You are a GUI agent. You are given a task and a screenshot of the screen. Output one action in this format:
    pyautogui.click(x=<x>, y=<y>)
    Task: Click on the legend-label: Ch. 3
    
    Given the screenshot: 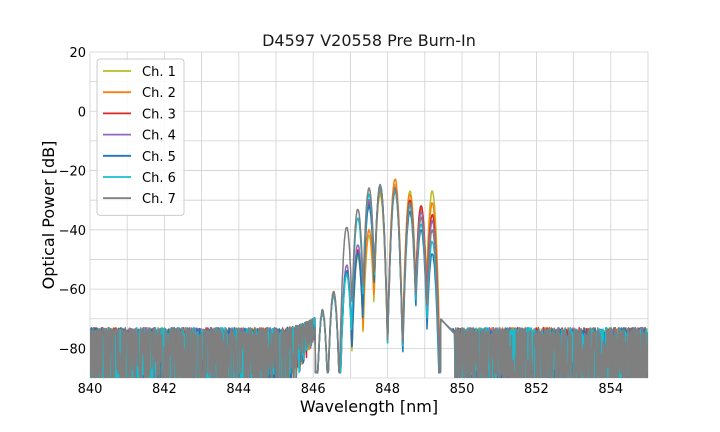 What is the action you would take?
    pyautogui.click(x=159, y=114)
    